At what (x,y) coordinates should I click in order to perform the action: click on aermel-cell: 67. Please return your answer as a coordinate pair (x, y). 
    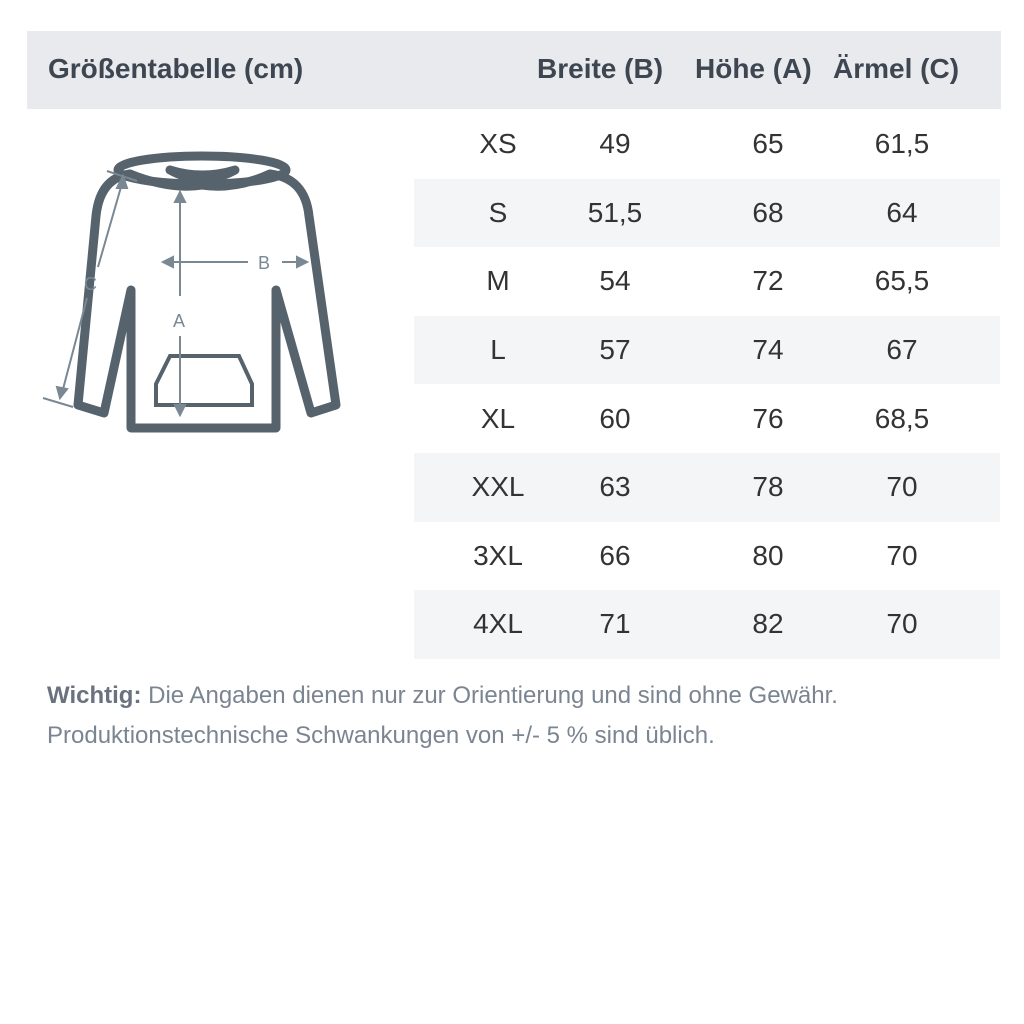
    Looking at the image, I should click on (902, 350).